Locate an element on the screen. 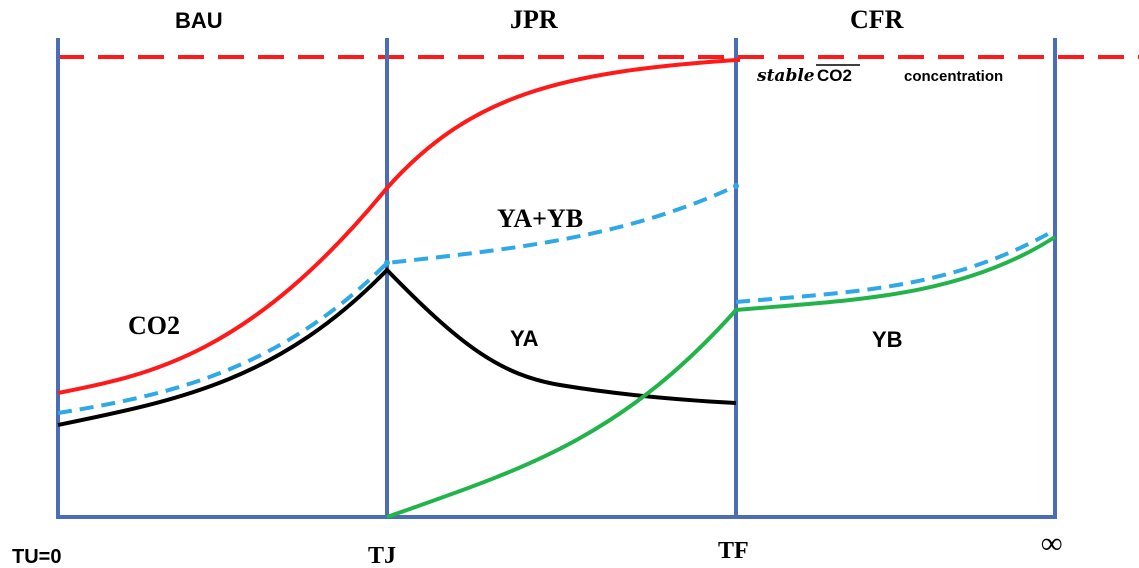 This screenshot has height=568, width=1139. label-ya: YA is located at coordinates (524, 338).